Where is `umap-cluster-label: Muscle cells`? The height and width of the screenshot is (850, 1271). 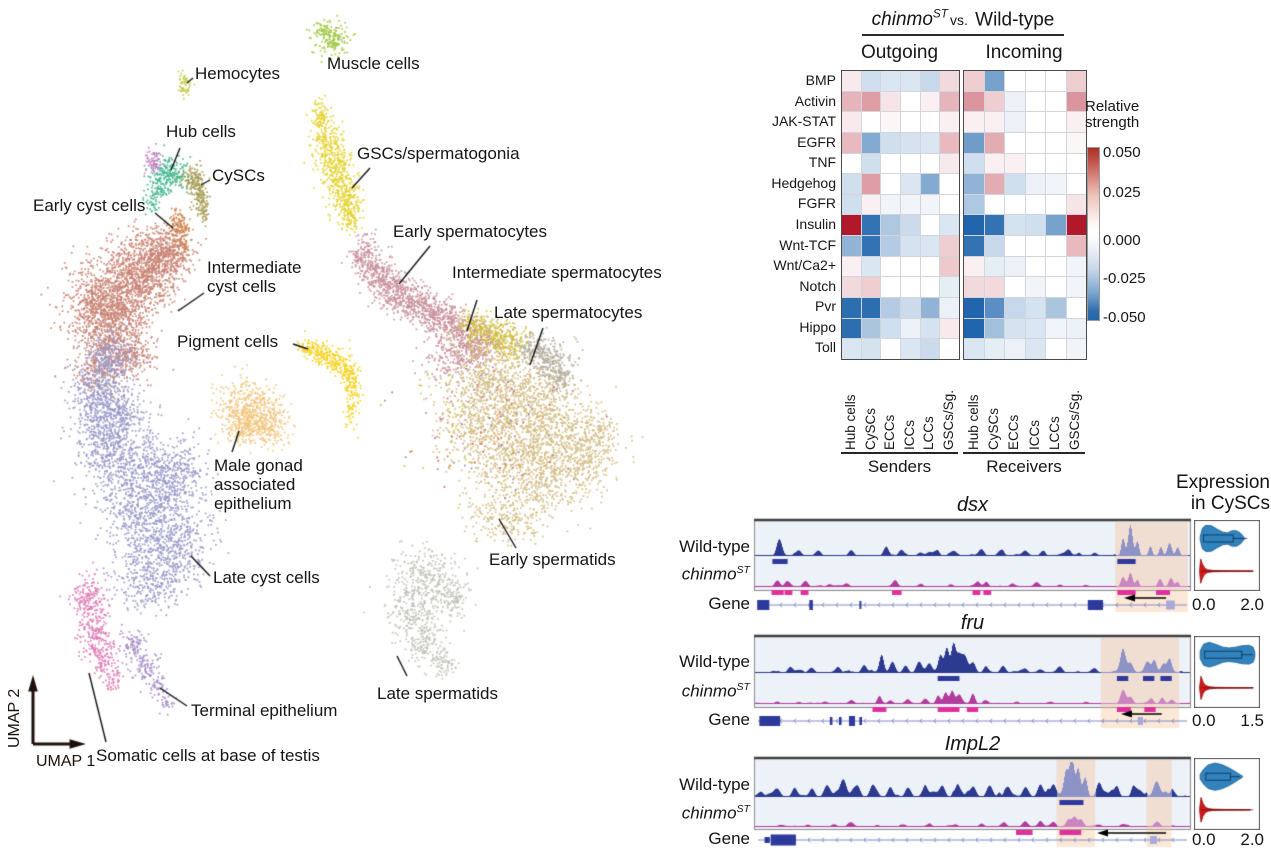
umap-cluster-label: Muscle cells is located at coordinates (373, 63).